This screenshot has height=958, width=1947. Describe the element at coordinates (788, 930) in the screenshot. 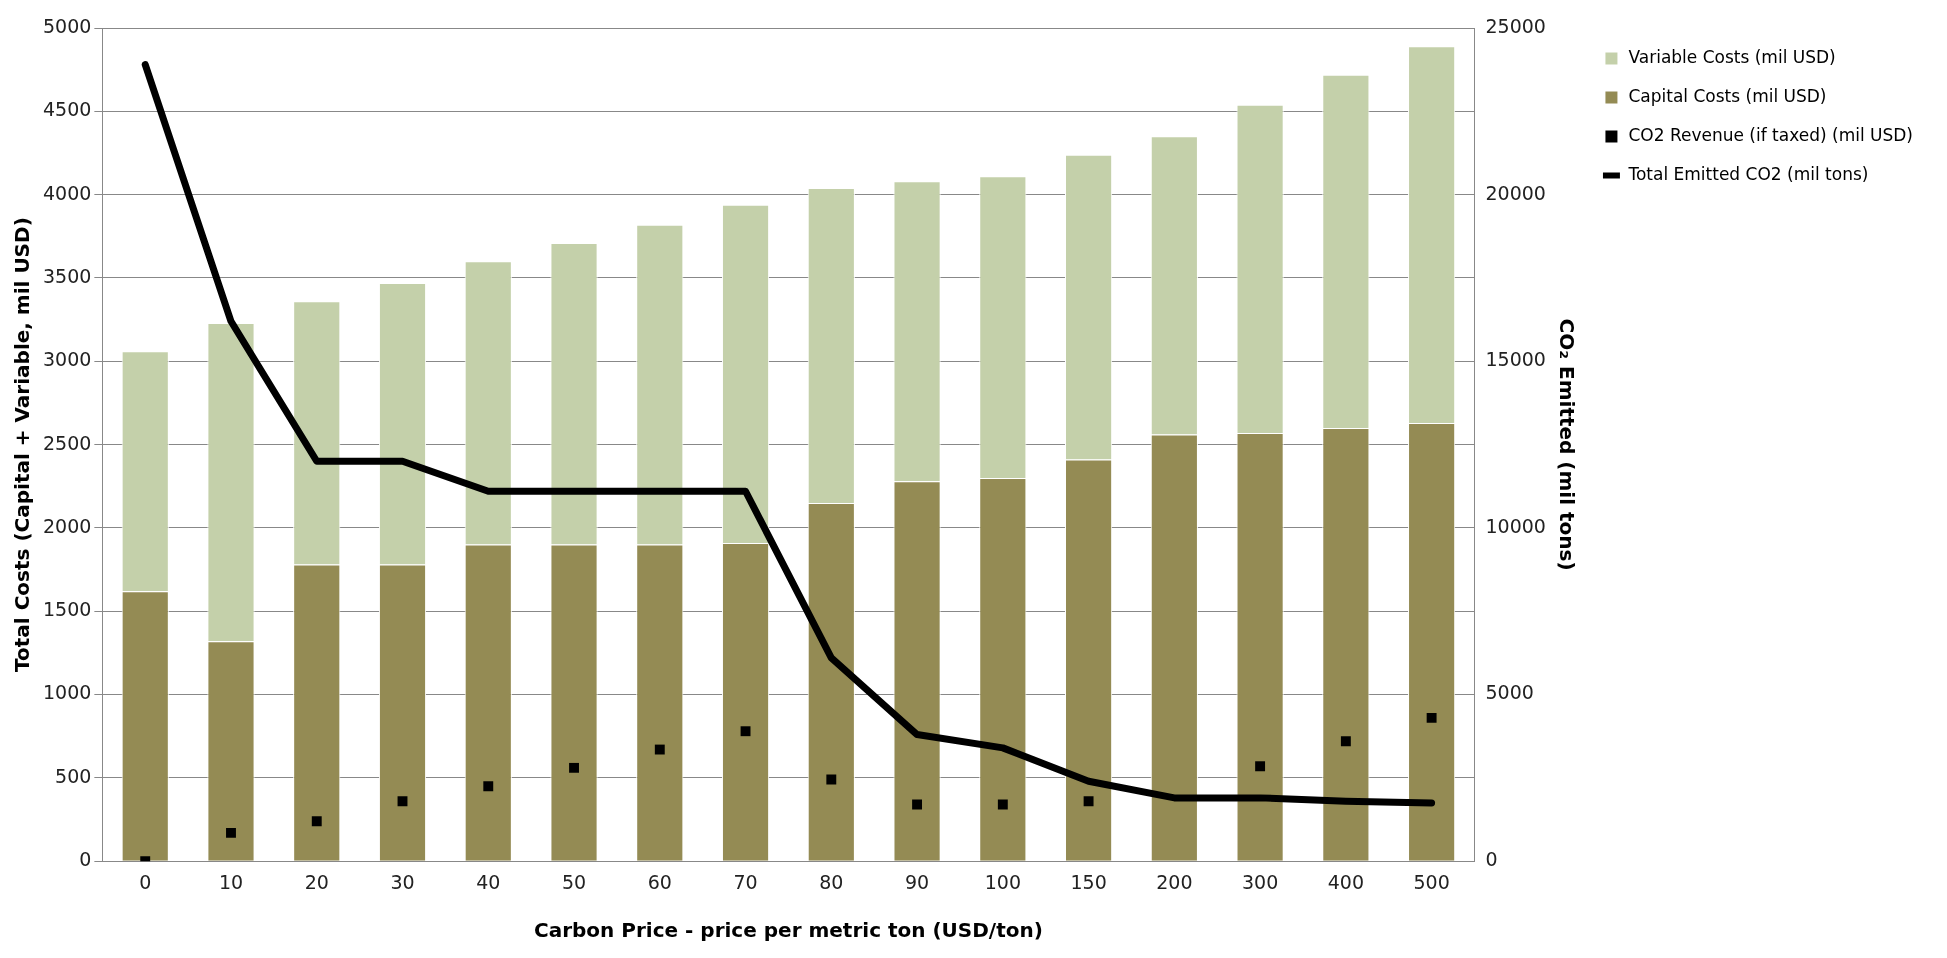

I see `x-axis-title: Carbon Price - price per metric ton (USD/ton)` at that location.